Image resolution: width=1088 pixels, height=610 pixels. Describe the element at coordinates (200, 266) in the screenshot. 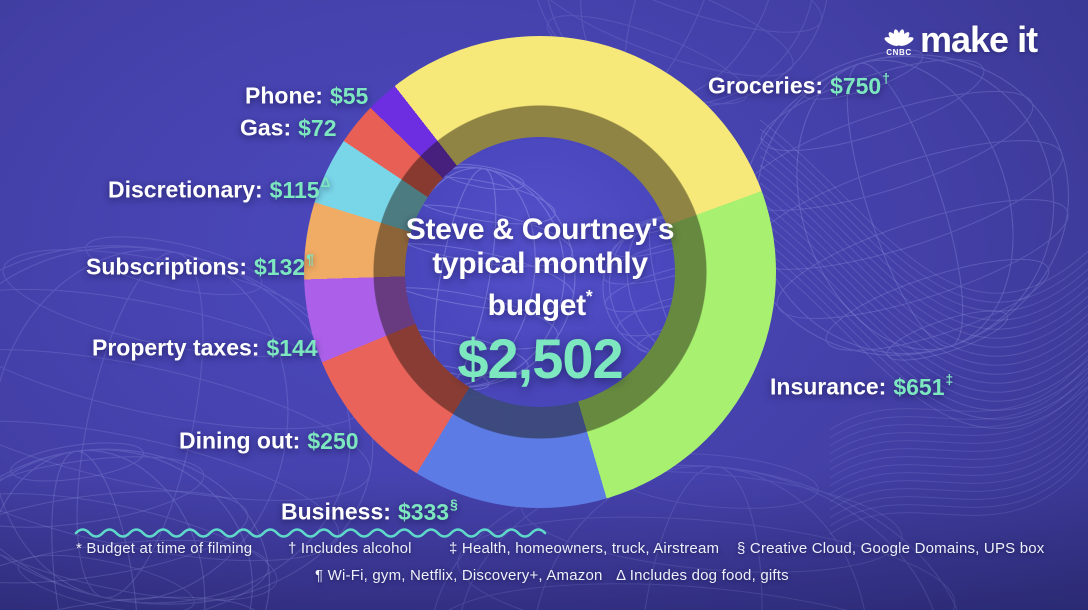

I see `label-subscriptions: Subscriptions: $132¶` at that location.